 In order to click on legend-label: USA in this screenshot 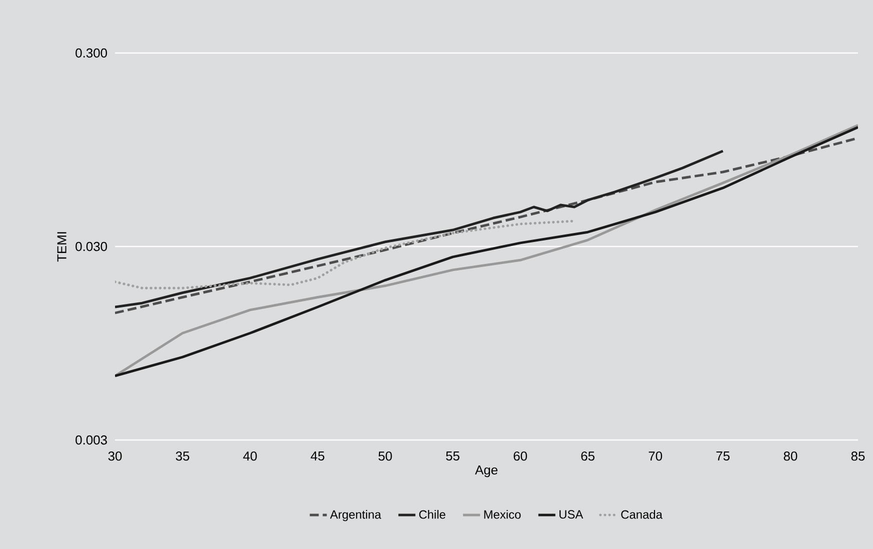, I will do `click(572, 514)`.